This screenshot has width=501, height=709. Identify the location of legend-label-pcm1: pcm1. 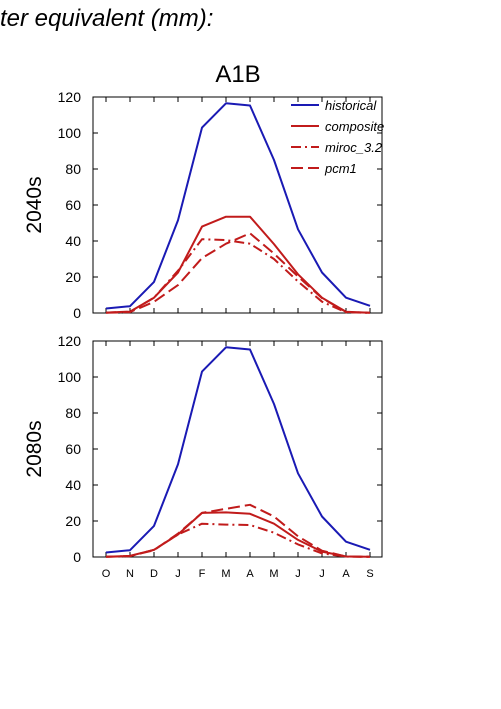
(340, 168).